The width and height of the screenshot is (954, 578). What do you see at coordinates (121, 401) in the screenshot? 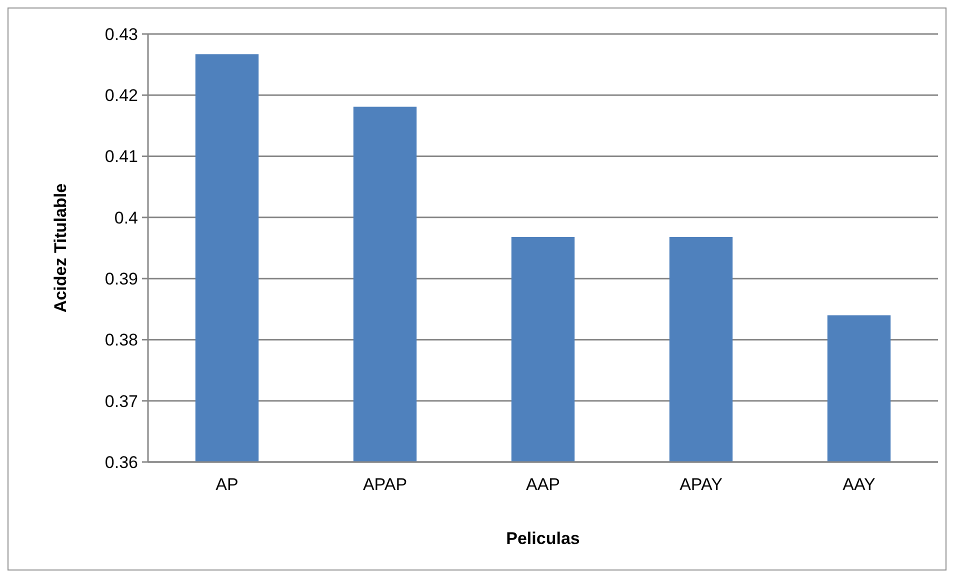
I see `y-tick-label: 0.37` at bounding box center [121, 401].